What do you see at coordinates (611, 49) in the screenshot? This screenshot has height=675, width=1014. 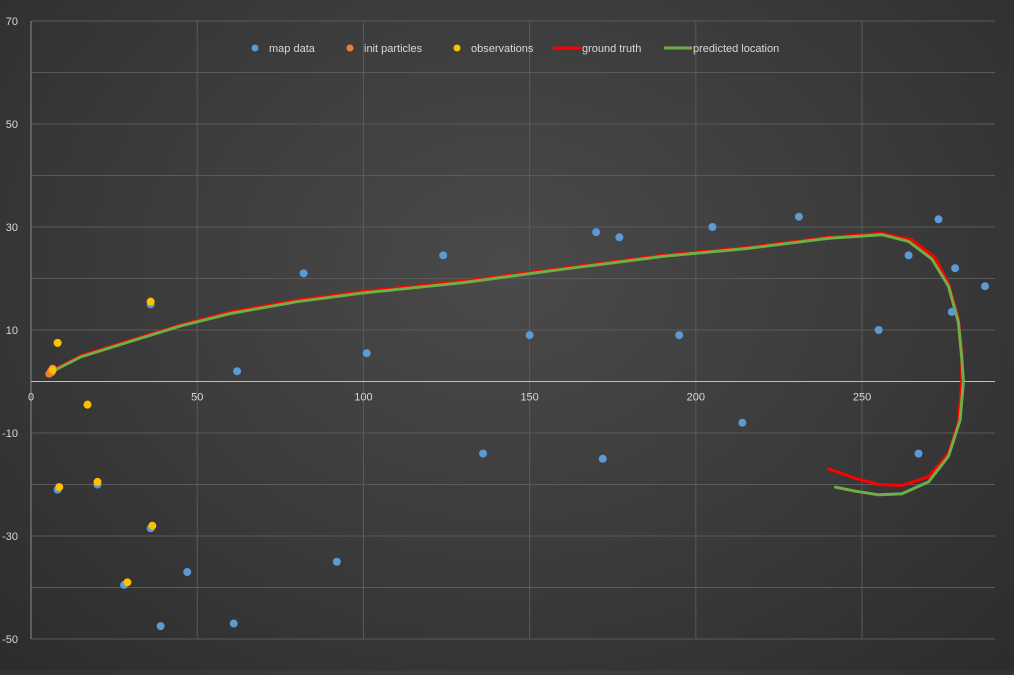 I see `legend-label: ground truth` at bounding box center [611, 49].